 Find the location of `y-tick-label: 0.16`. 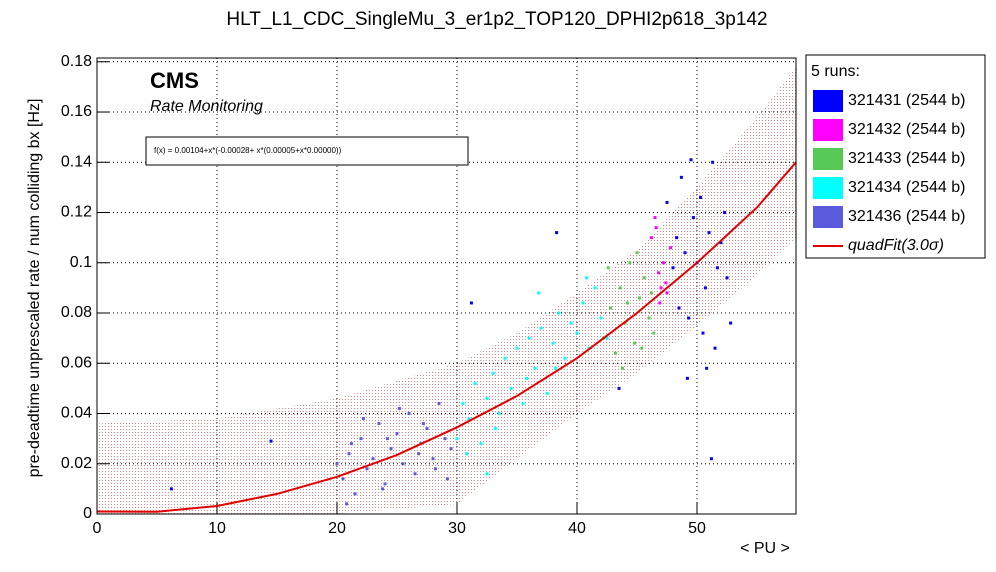

y-tick-label: 0.16 is located at coordinates (76, 111).